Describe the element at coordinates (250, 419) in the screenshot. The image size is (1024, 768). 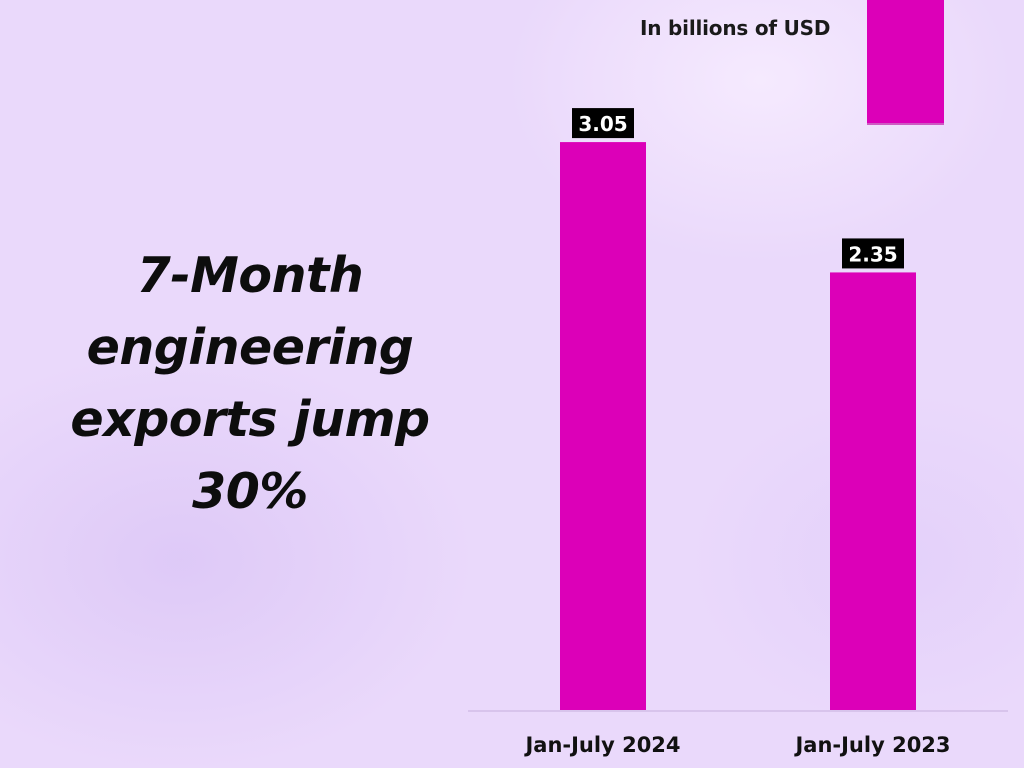
I see `headline-line-3: exports jump` at that location.